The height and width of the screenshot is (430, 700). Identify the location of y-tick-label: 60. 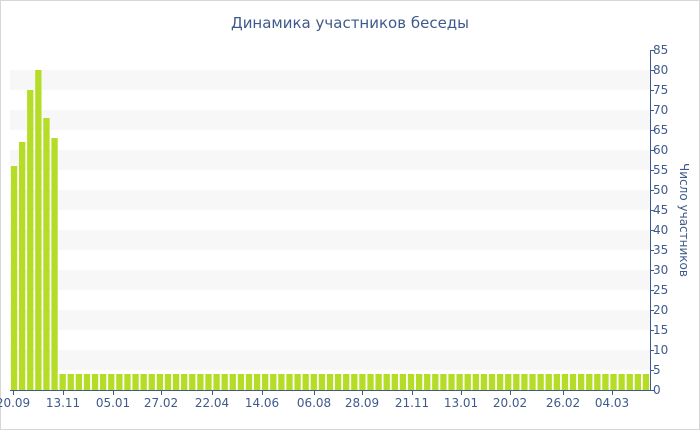
(660, 150).